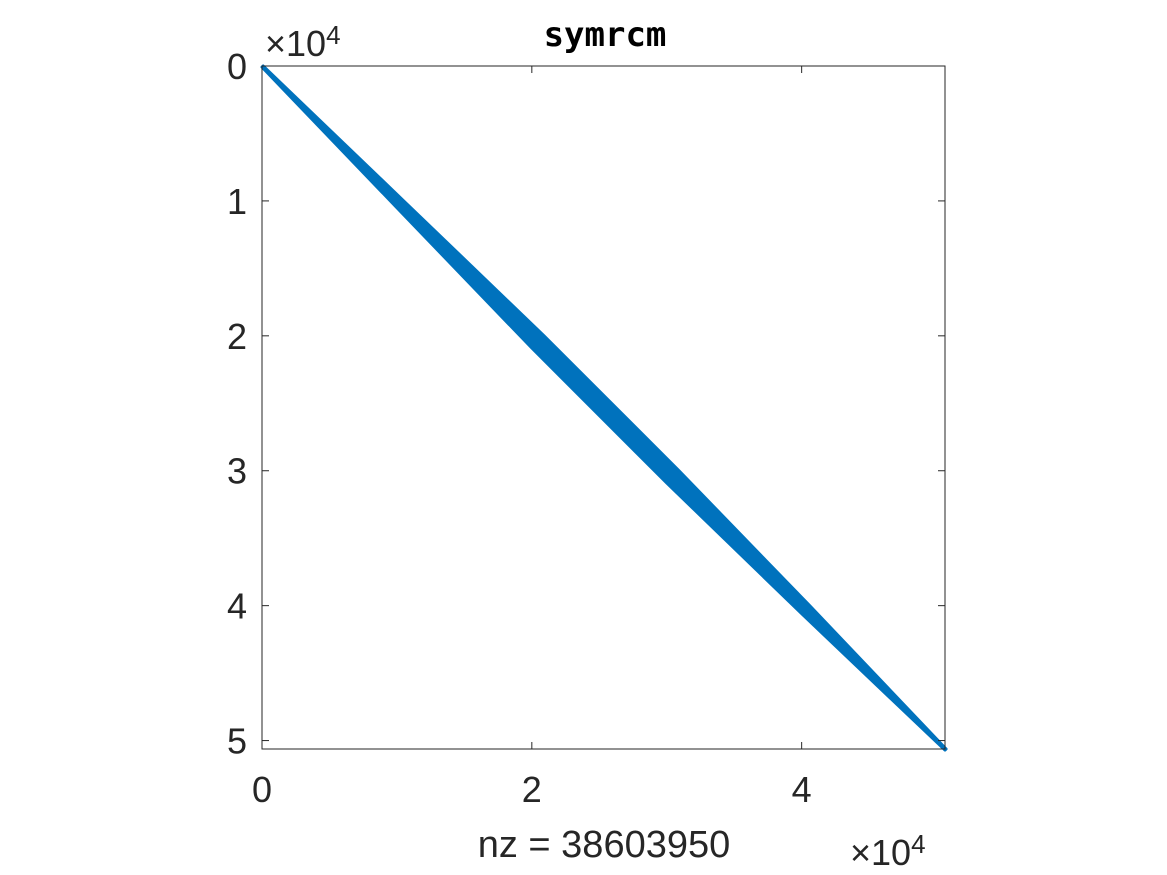 Image resolution: width=1167 pixels, height=875 pixels. What do you see at coordinates (237, 201) in the screenshot?
I see `y-tick-label: 1` at bounding box center [237, 201].